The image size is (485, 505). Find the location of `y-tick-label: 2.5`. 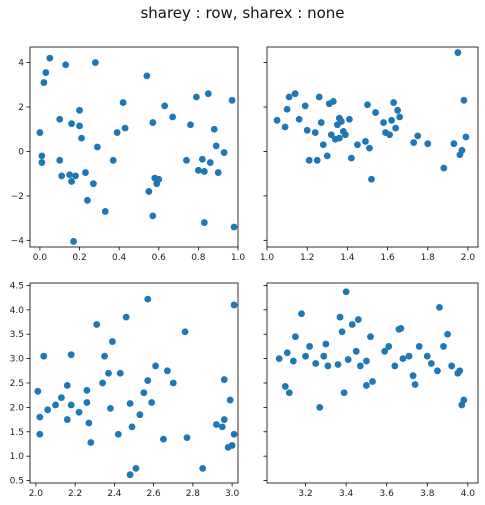

y-tick-label: 2.5 is located at coordinates (17, 384).